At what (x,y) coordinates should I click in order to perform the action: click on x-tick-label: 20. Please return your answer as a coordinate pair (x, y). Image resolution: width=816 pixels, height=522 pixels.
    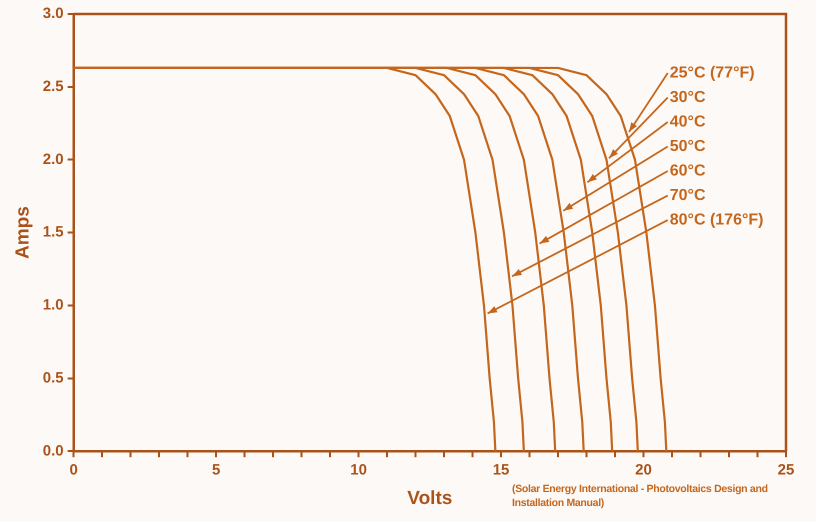
    Looking at the image, I should click on (643, 469).